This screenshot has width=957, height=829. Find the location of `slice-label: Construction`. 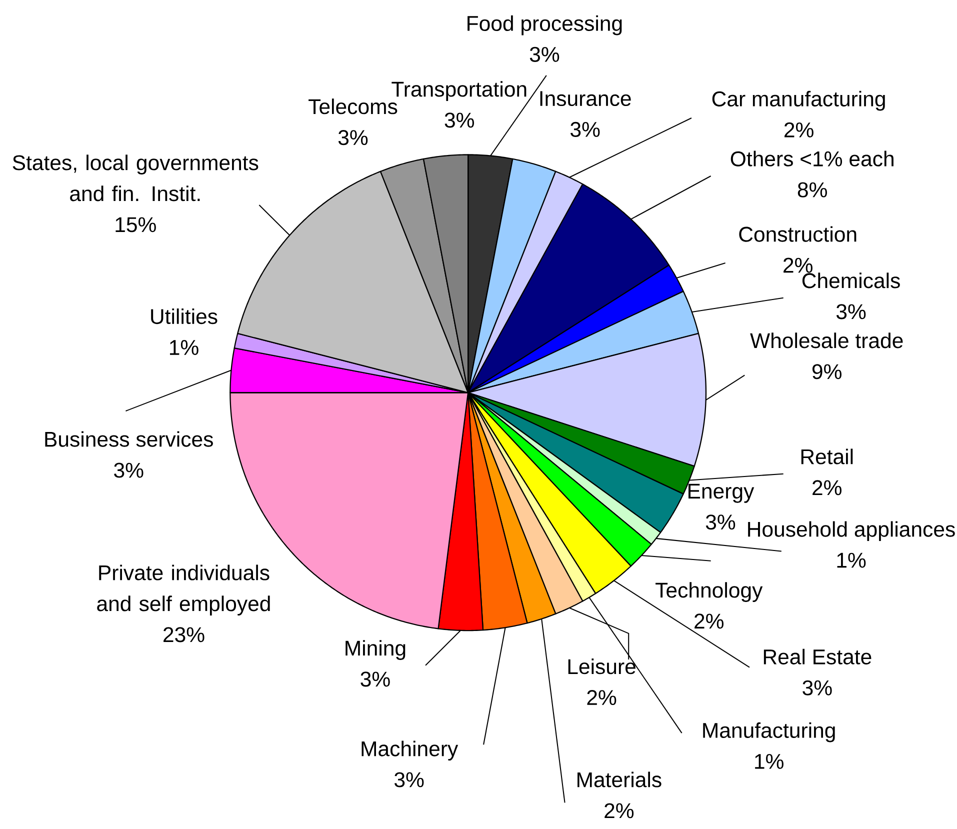

slice-label: Construction is located at coordinates (797, 234).